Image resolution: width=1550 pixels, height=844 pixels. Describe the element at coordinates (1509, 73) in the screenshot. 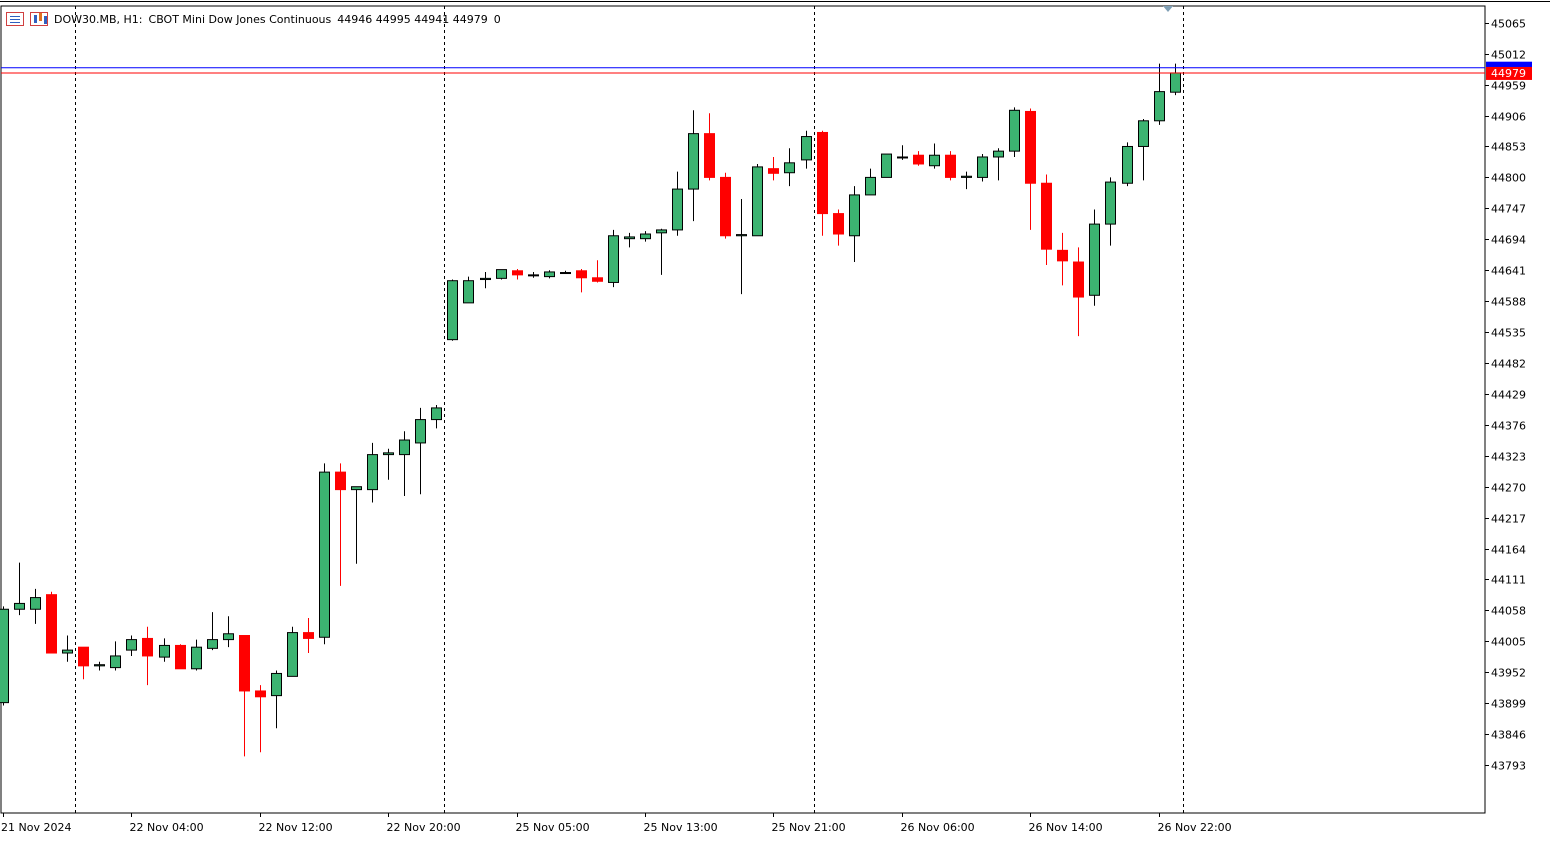

I see `current-price-label-bg` at that location.